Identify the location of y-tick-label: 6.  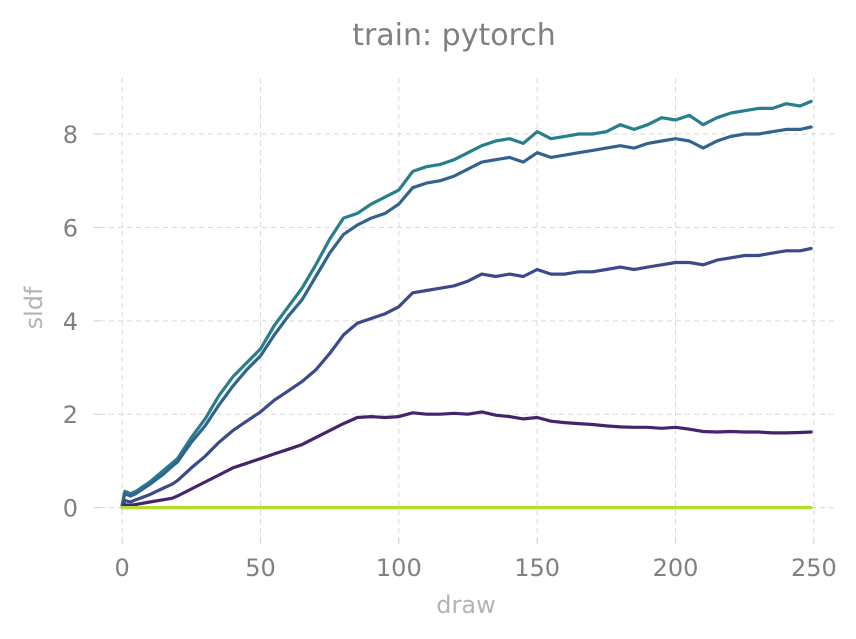
(70, 228).